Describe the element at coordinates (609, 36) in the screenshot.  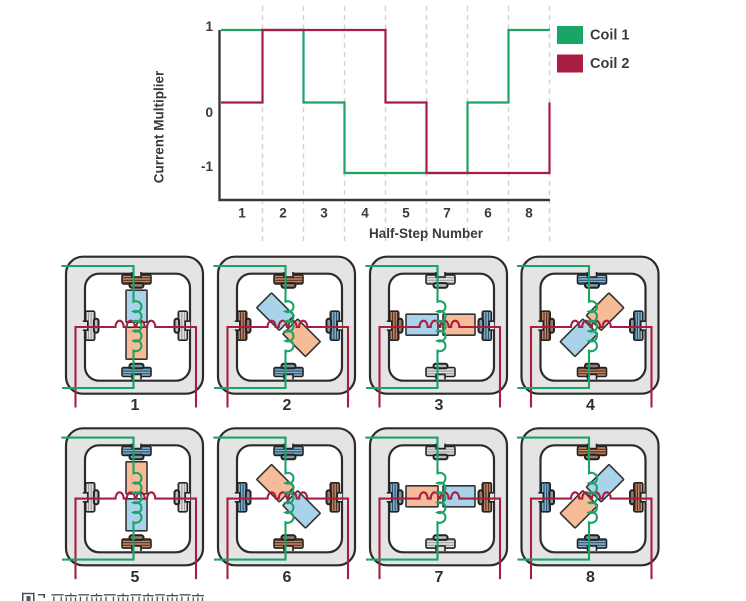
I see `svg-text: Coil 1` at that location.